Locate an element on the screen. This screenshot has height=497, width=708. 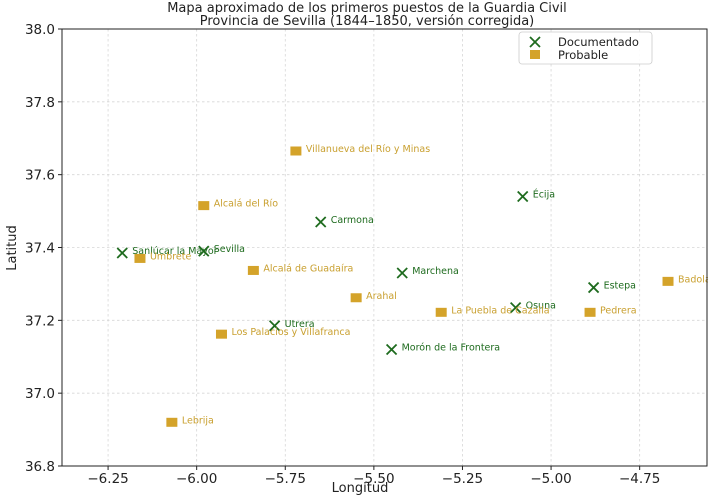
x-tick-label: −5.50 is located at coordinates (373, 479).